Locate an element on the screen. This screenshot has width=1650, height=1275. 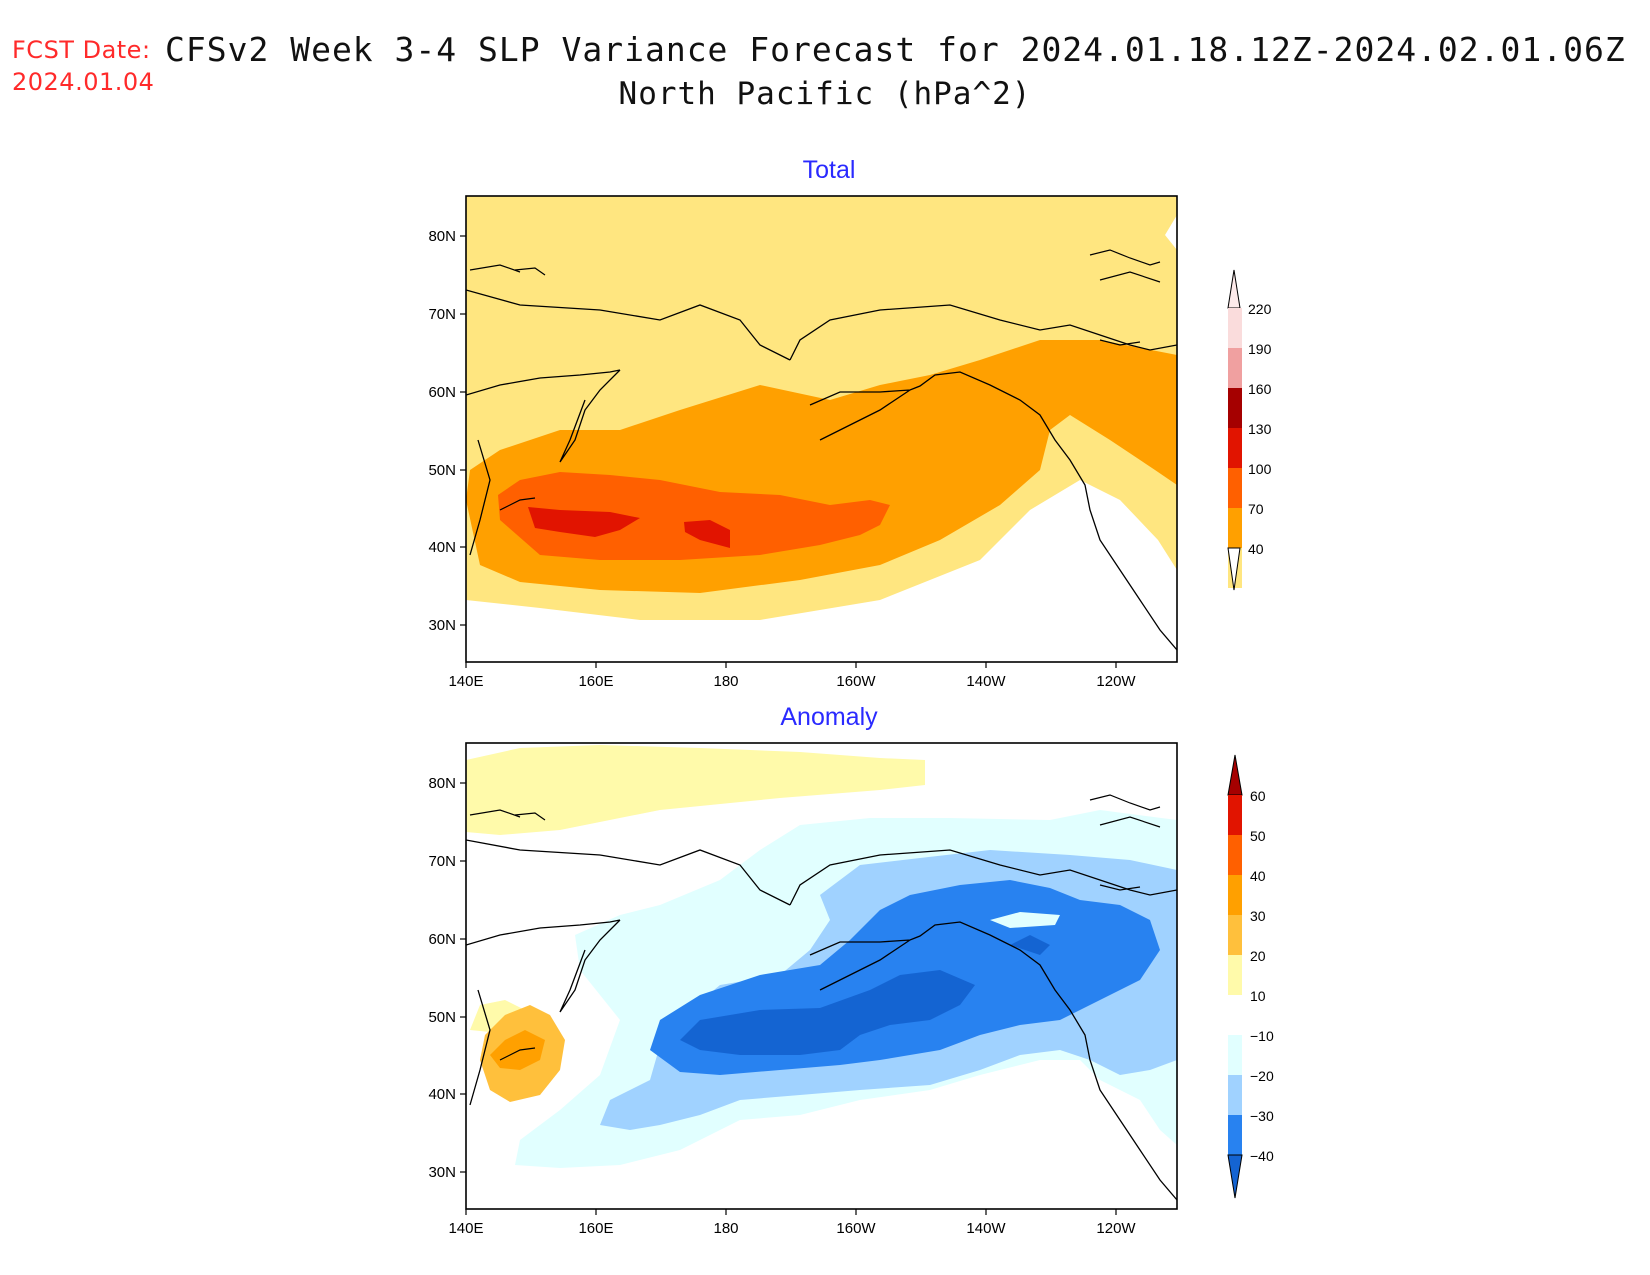
lat-label-40n-b: 40N is located at coordinates (442, 1094).